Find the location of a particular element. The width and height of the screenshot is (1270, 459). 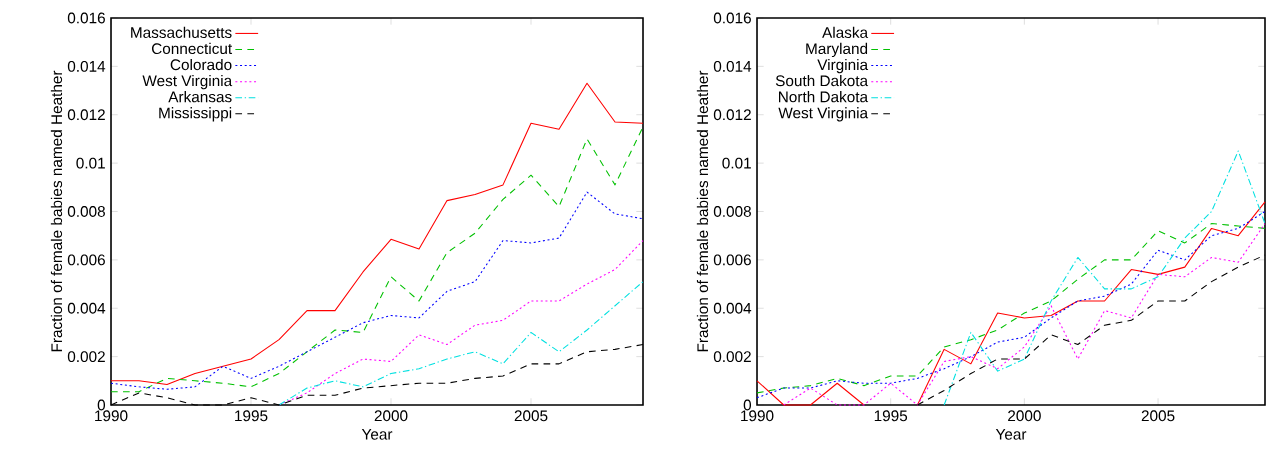

legend-label: Connecticut is located at coordinates (192, 48).